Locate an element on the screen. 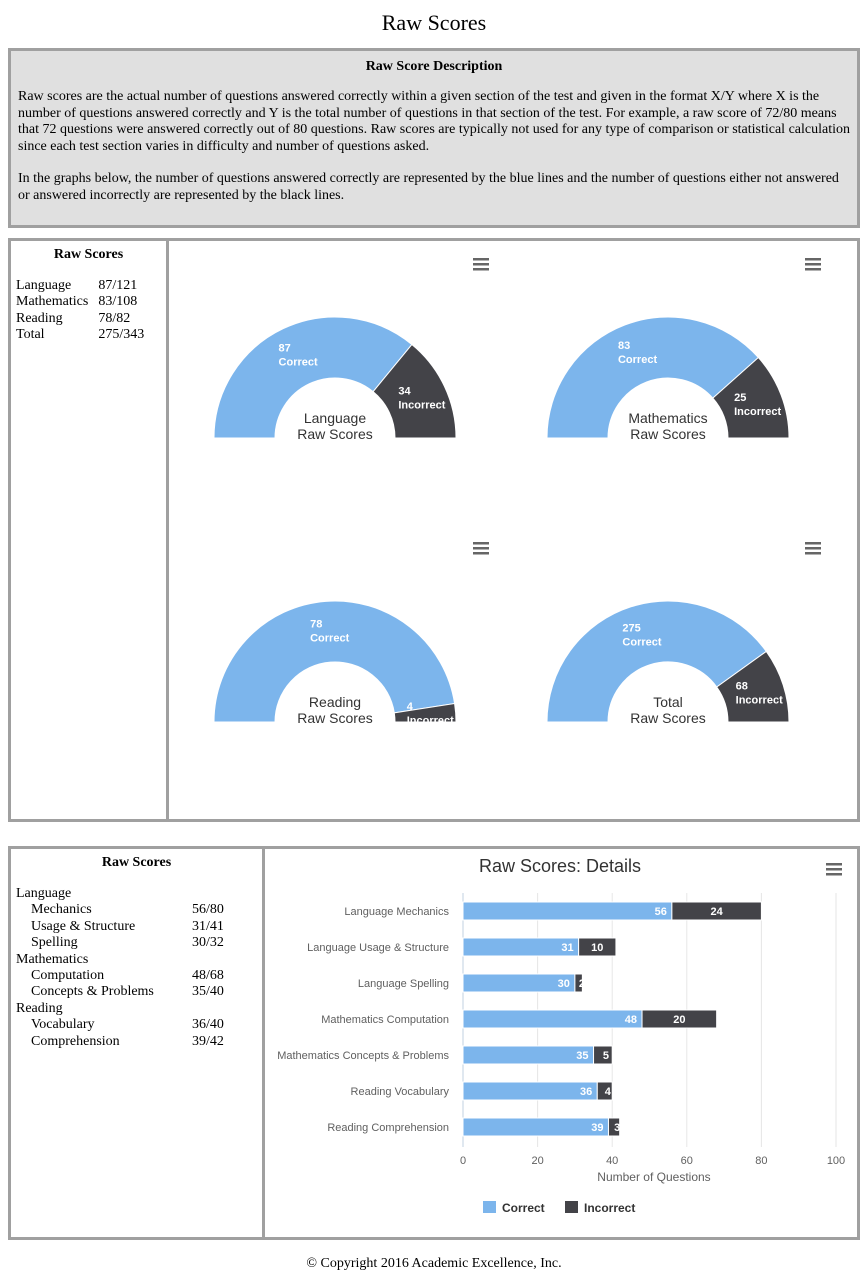 This screenshot has height=1280, width=868. item-score: 36/40 is located at coordinates (208, 1025).